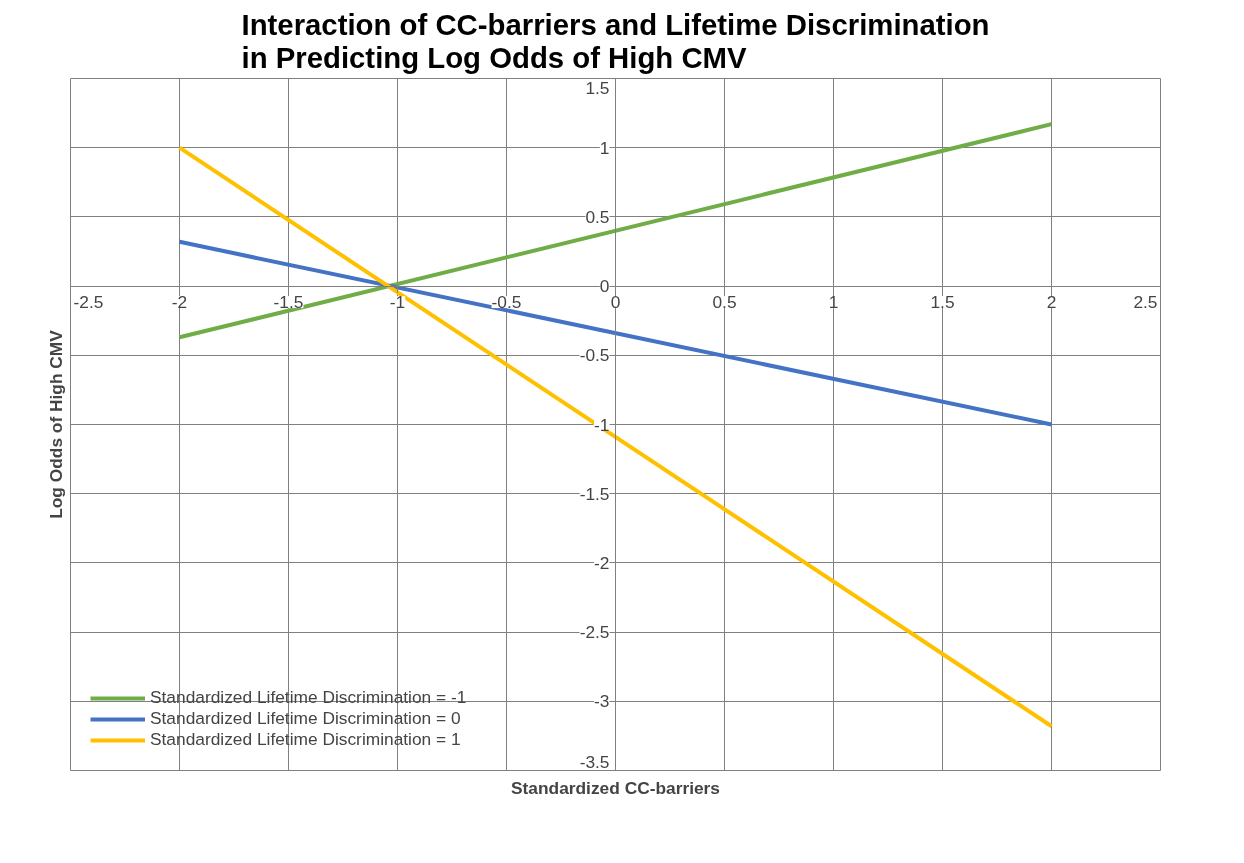 Image resolution: width=1244 pixels, height=863 pixels. Describe the element at coordinates (1145, 302) in the screenshot. I see `x-tick-label: 2.5` at that location.